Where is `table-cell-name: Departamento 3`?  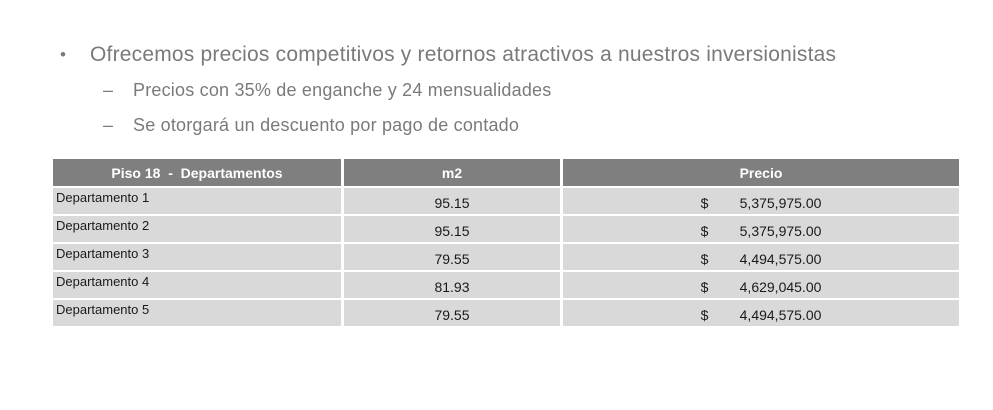 table-cell-name: Departamento 3 is located at coordinates (197, 257).